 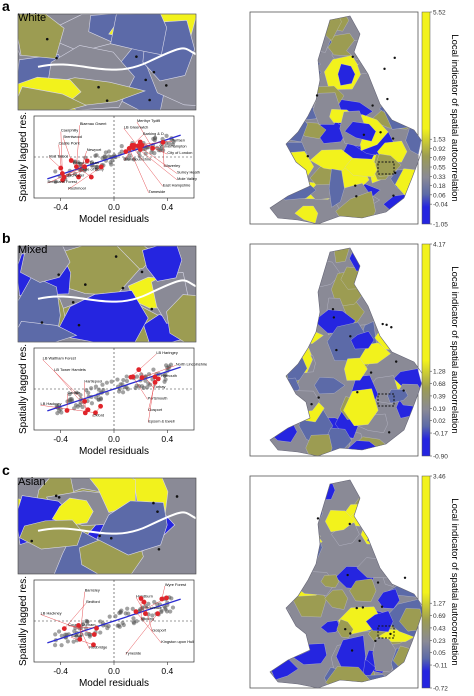 What do you see at coordinates (319, 447) in the screenshot?
I see `district-region` at bounding box center [319, 447].